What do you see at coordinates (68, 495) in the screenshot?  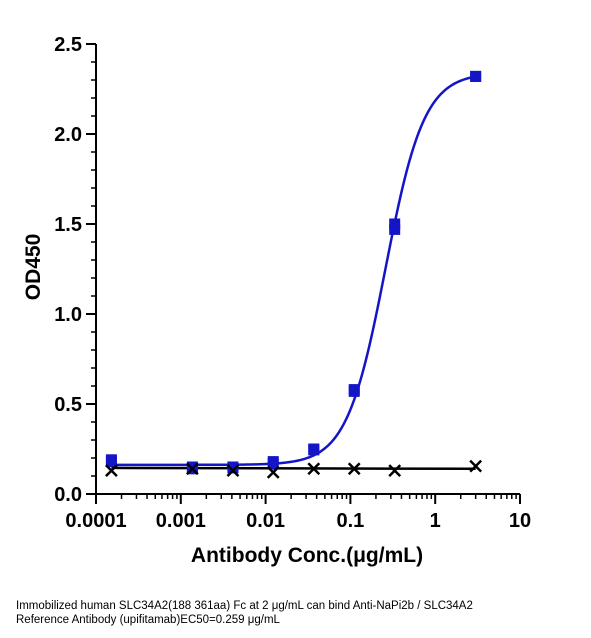 I see `y-tick-label: 0.0` at bounding box center [68, 495].